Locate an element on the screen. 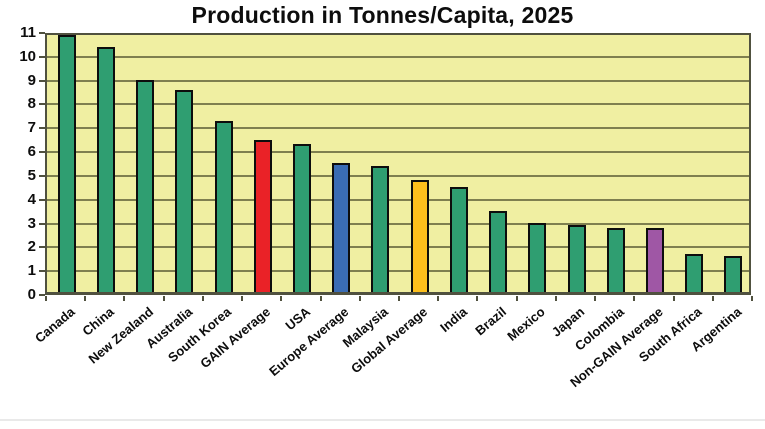 Image resolution: width=765 pixels, height=429 pixels. bar-south-korea is located at coordinates (224, 206).